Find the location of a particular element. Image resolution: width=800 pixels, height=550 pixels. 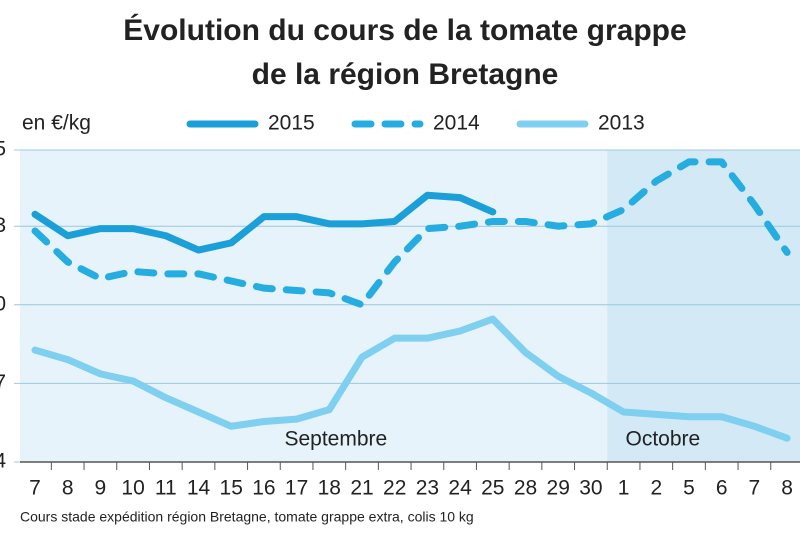

x-tick-label: 28 is located at coordinates (525, 488).